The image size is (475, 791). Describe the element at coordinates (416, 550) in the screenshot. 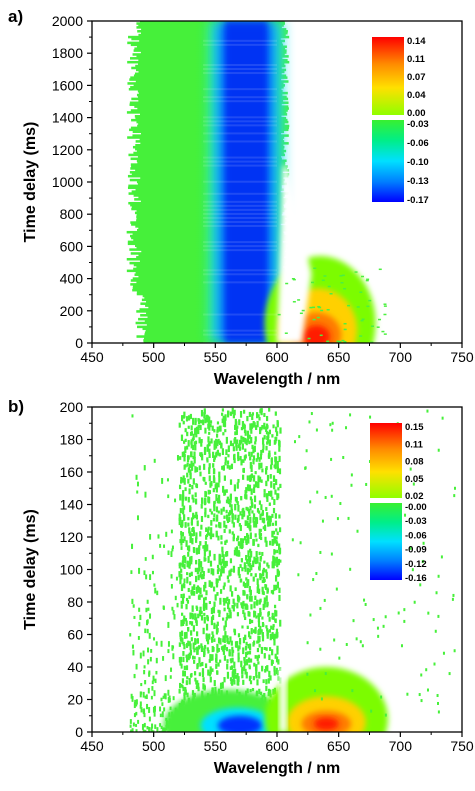

I see `colorbar-label: -0.09` at that location.